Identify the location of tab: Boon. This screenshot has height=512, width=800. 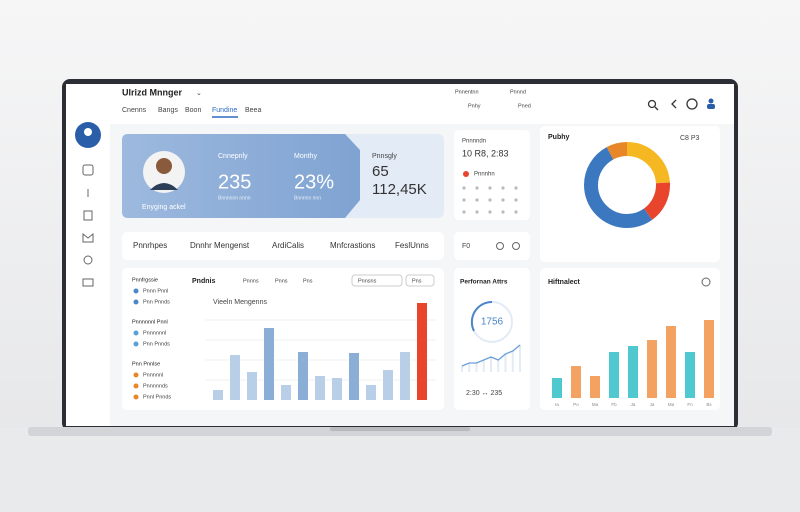
(193, 110).